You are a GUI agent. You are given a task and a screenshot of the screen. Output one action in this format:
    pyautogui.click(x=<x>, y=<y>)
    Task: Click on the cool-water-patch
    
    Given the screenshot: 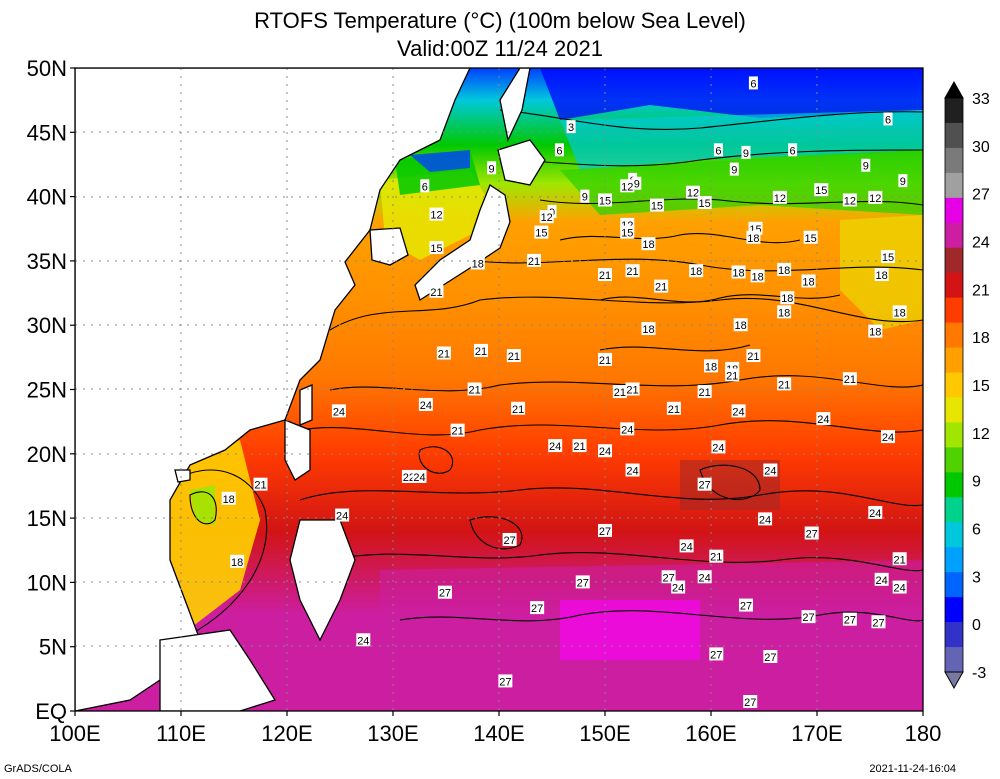 What is the action you would take?
    pyautogui.click(x=741, y=140)
    